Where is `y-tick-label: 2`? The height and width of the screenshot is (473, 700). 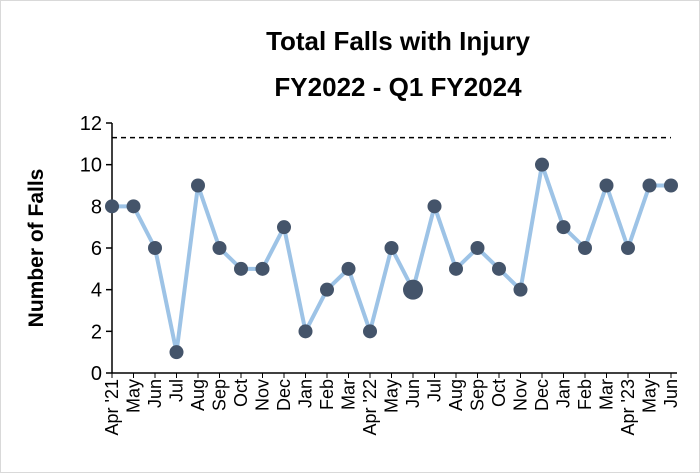
y-tick-label: 2 is located at coordinates (96, 332).